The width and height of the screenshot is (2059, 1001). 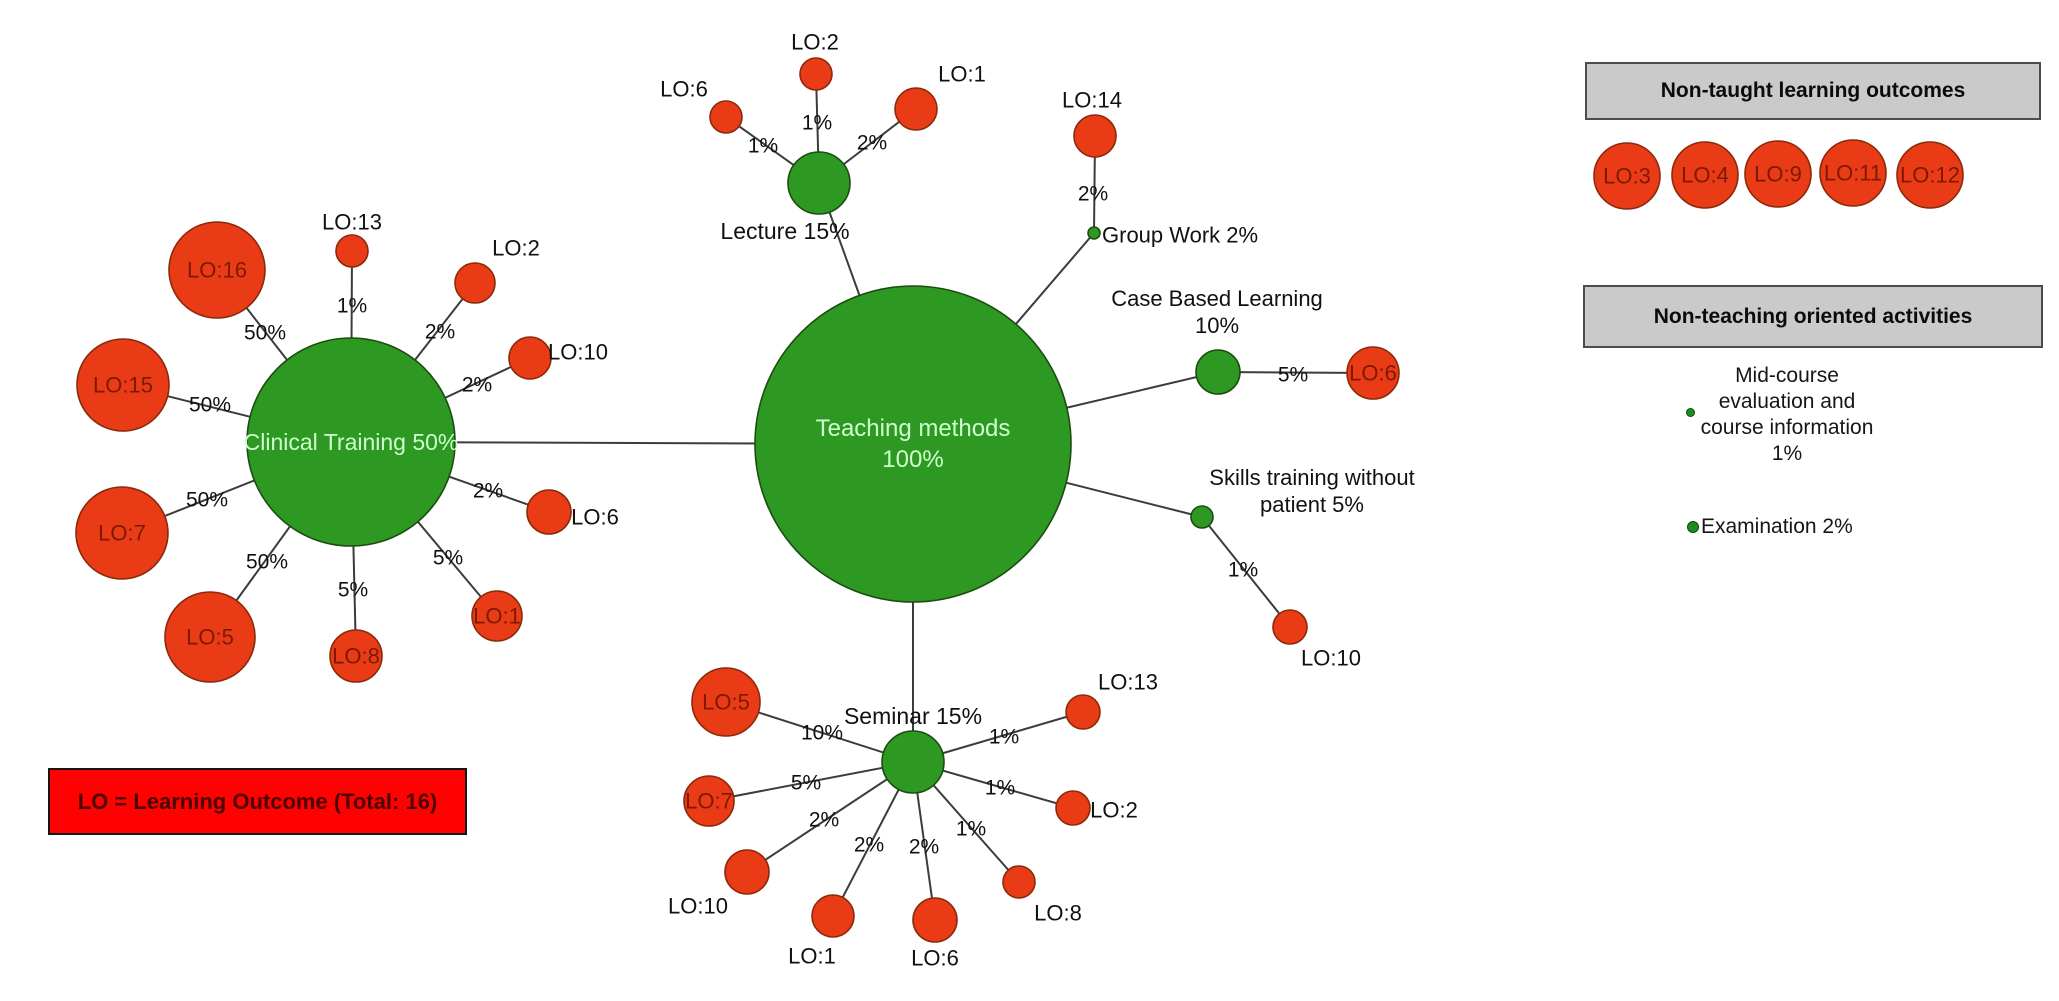 What do you see at coordinates (816, 74) in the screenshot?
I see `node-lec-lo2-circle` at bounding box center [816, 74].